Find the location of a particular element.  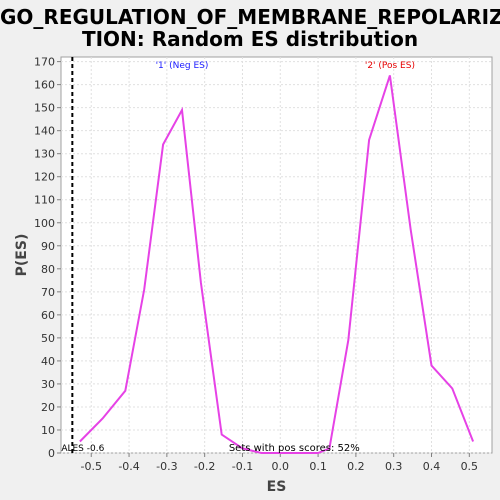

neg-es-label: '1' (Neg ES) is located at coordinates (182, 66).